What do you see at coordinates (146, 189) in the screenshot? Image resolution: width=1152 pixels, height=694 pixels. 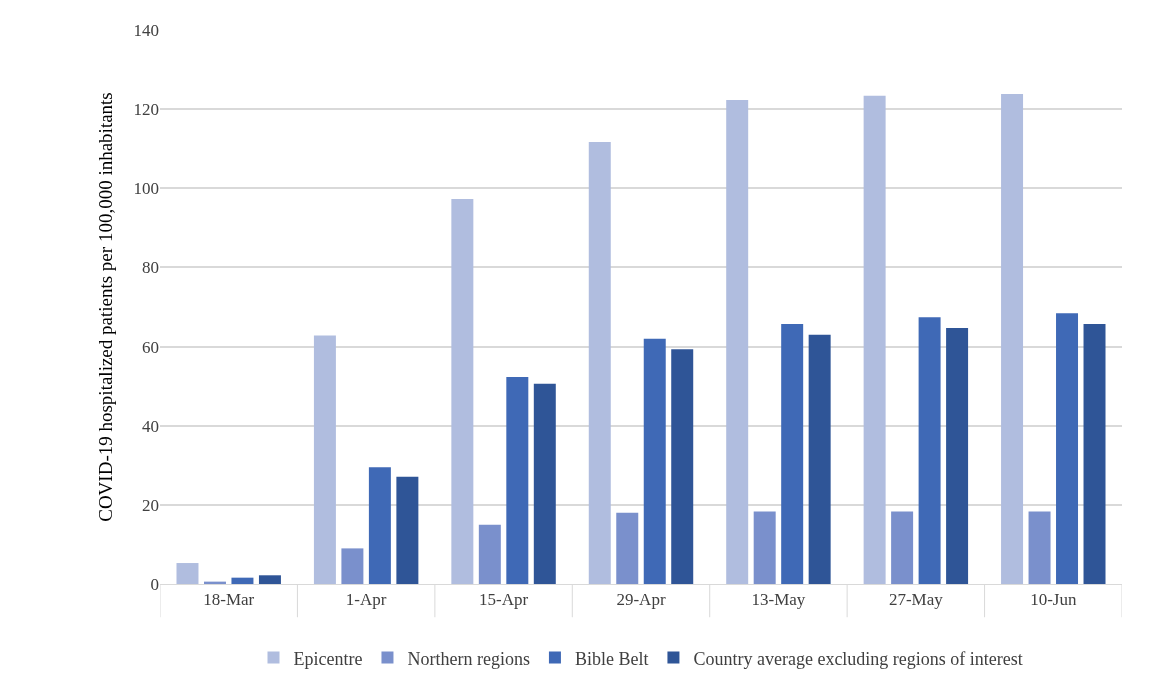 I see `y-tick-label: 100` at bounding box center [146, 189].